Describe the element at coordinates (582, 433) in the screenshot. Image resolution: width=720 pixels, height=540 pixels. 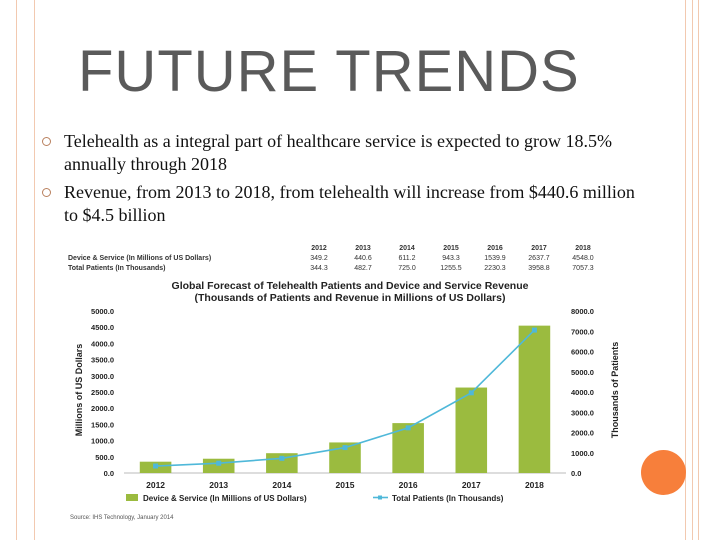
I see `y2-tick-label: 2000.0` at that location.